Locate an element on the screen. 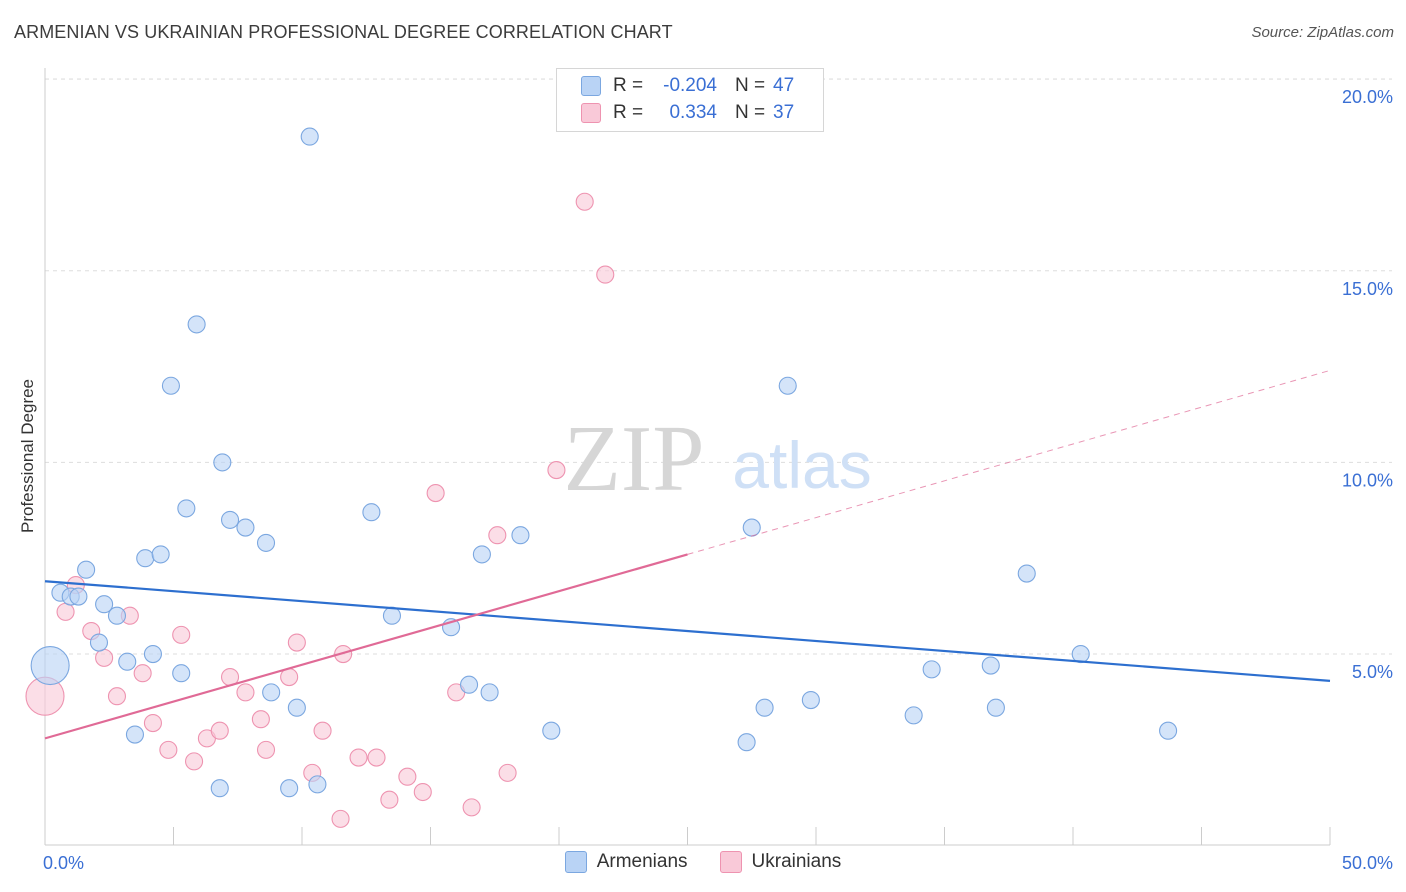 The height and width of the screenshot is (892, 1406). legend-row-ukrainians: R = 0.334 N = 37 is located at coordinates (687, 113).